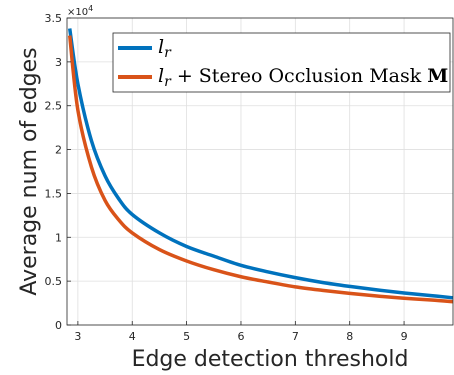  I want to click on legend: lr lr + Stereo Occlusion Mask M, so click(281, 62).